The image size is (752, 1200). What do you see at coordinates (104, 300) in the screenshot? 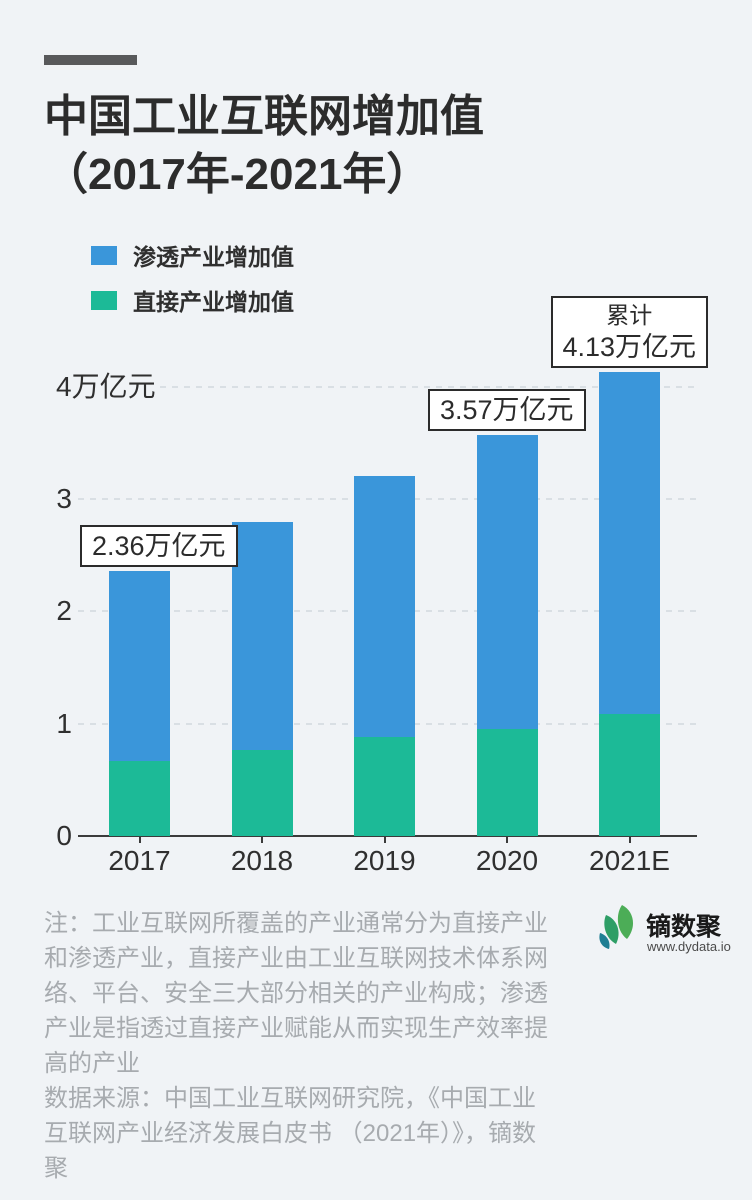
I see `legend-swatch-direct` at bounding box center [104, 300].